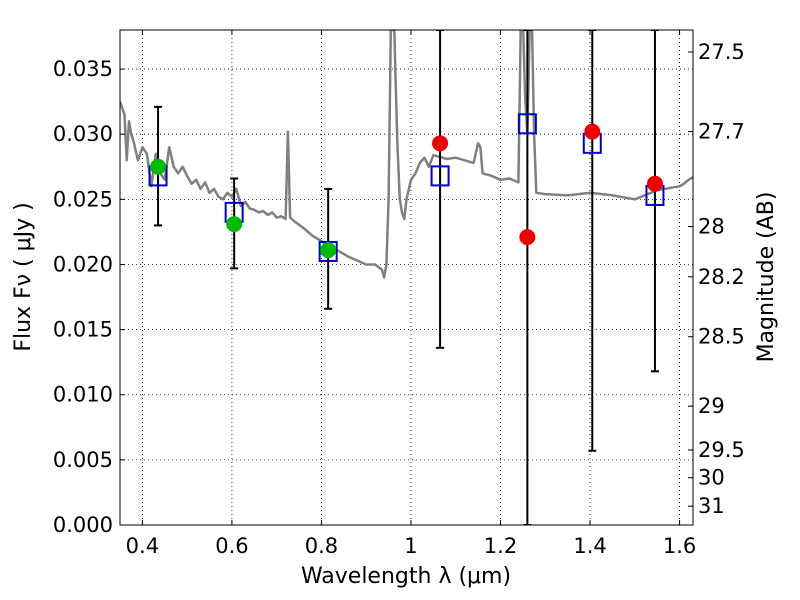  I want to click on x-tick-label: 1.6, so click(679, 546).